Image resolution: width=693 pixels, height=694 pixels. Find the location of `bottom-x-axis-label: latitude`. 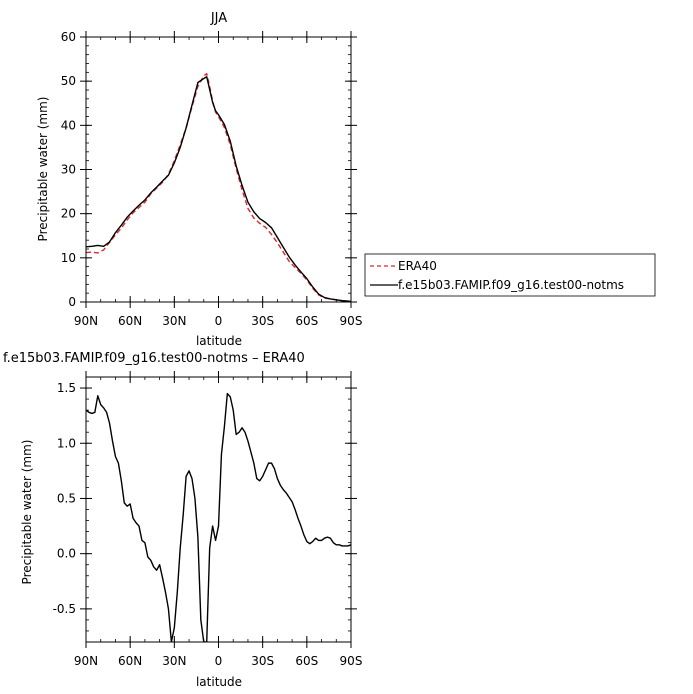

bottom-x-axis-label: latitude is located at coordinates (219, 682).